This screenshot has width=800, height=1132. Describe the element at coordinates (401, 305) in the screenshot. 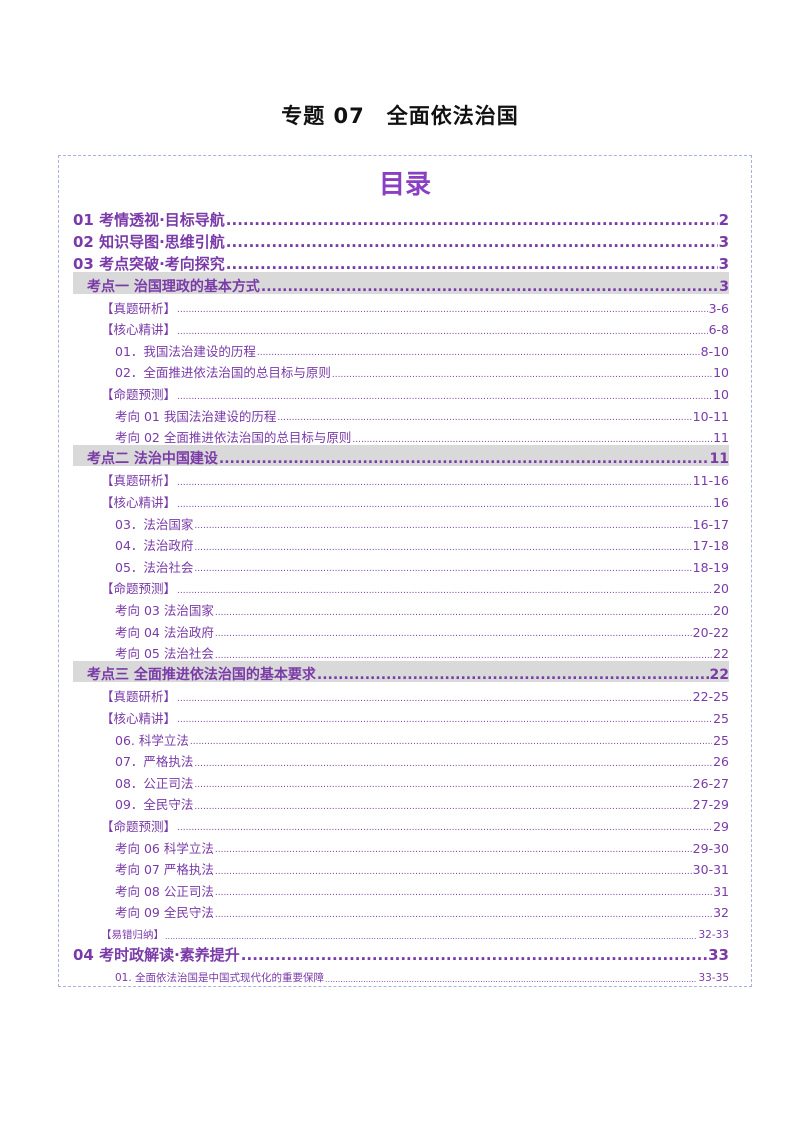

I see `toc-entry: 【真题研析】 3-6` at that location.